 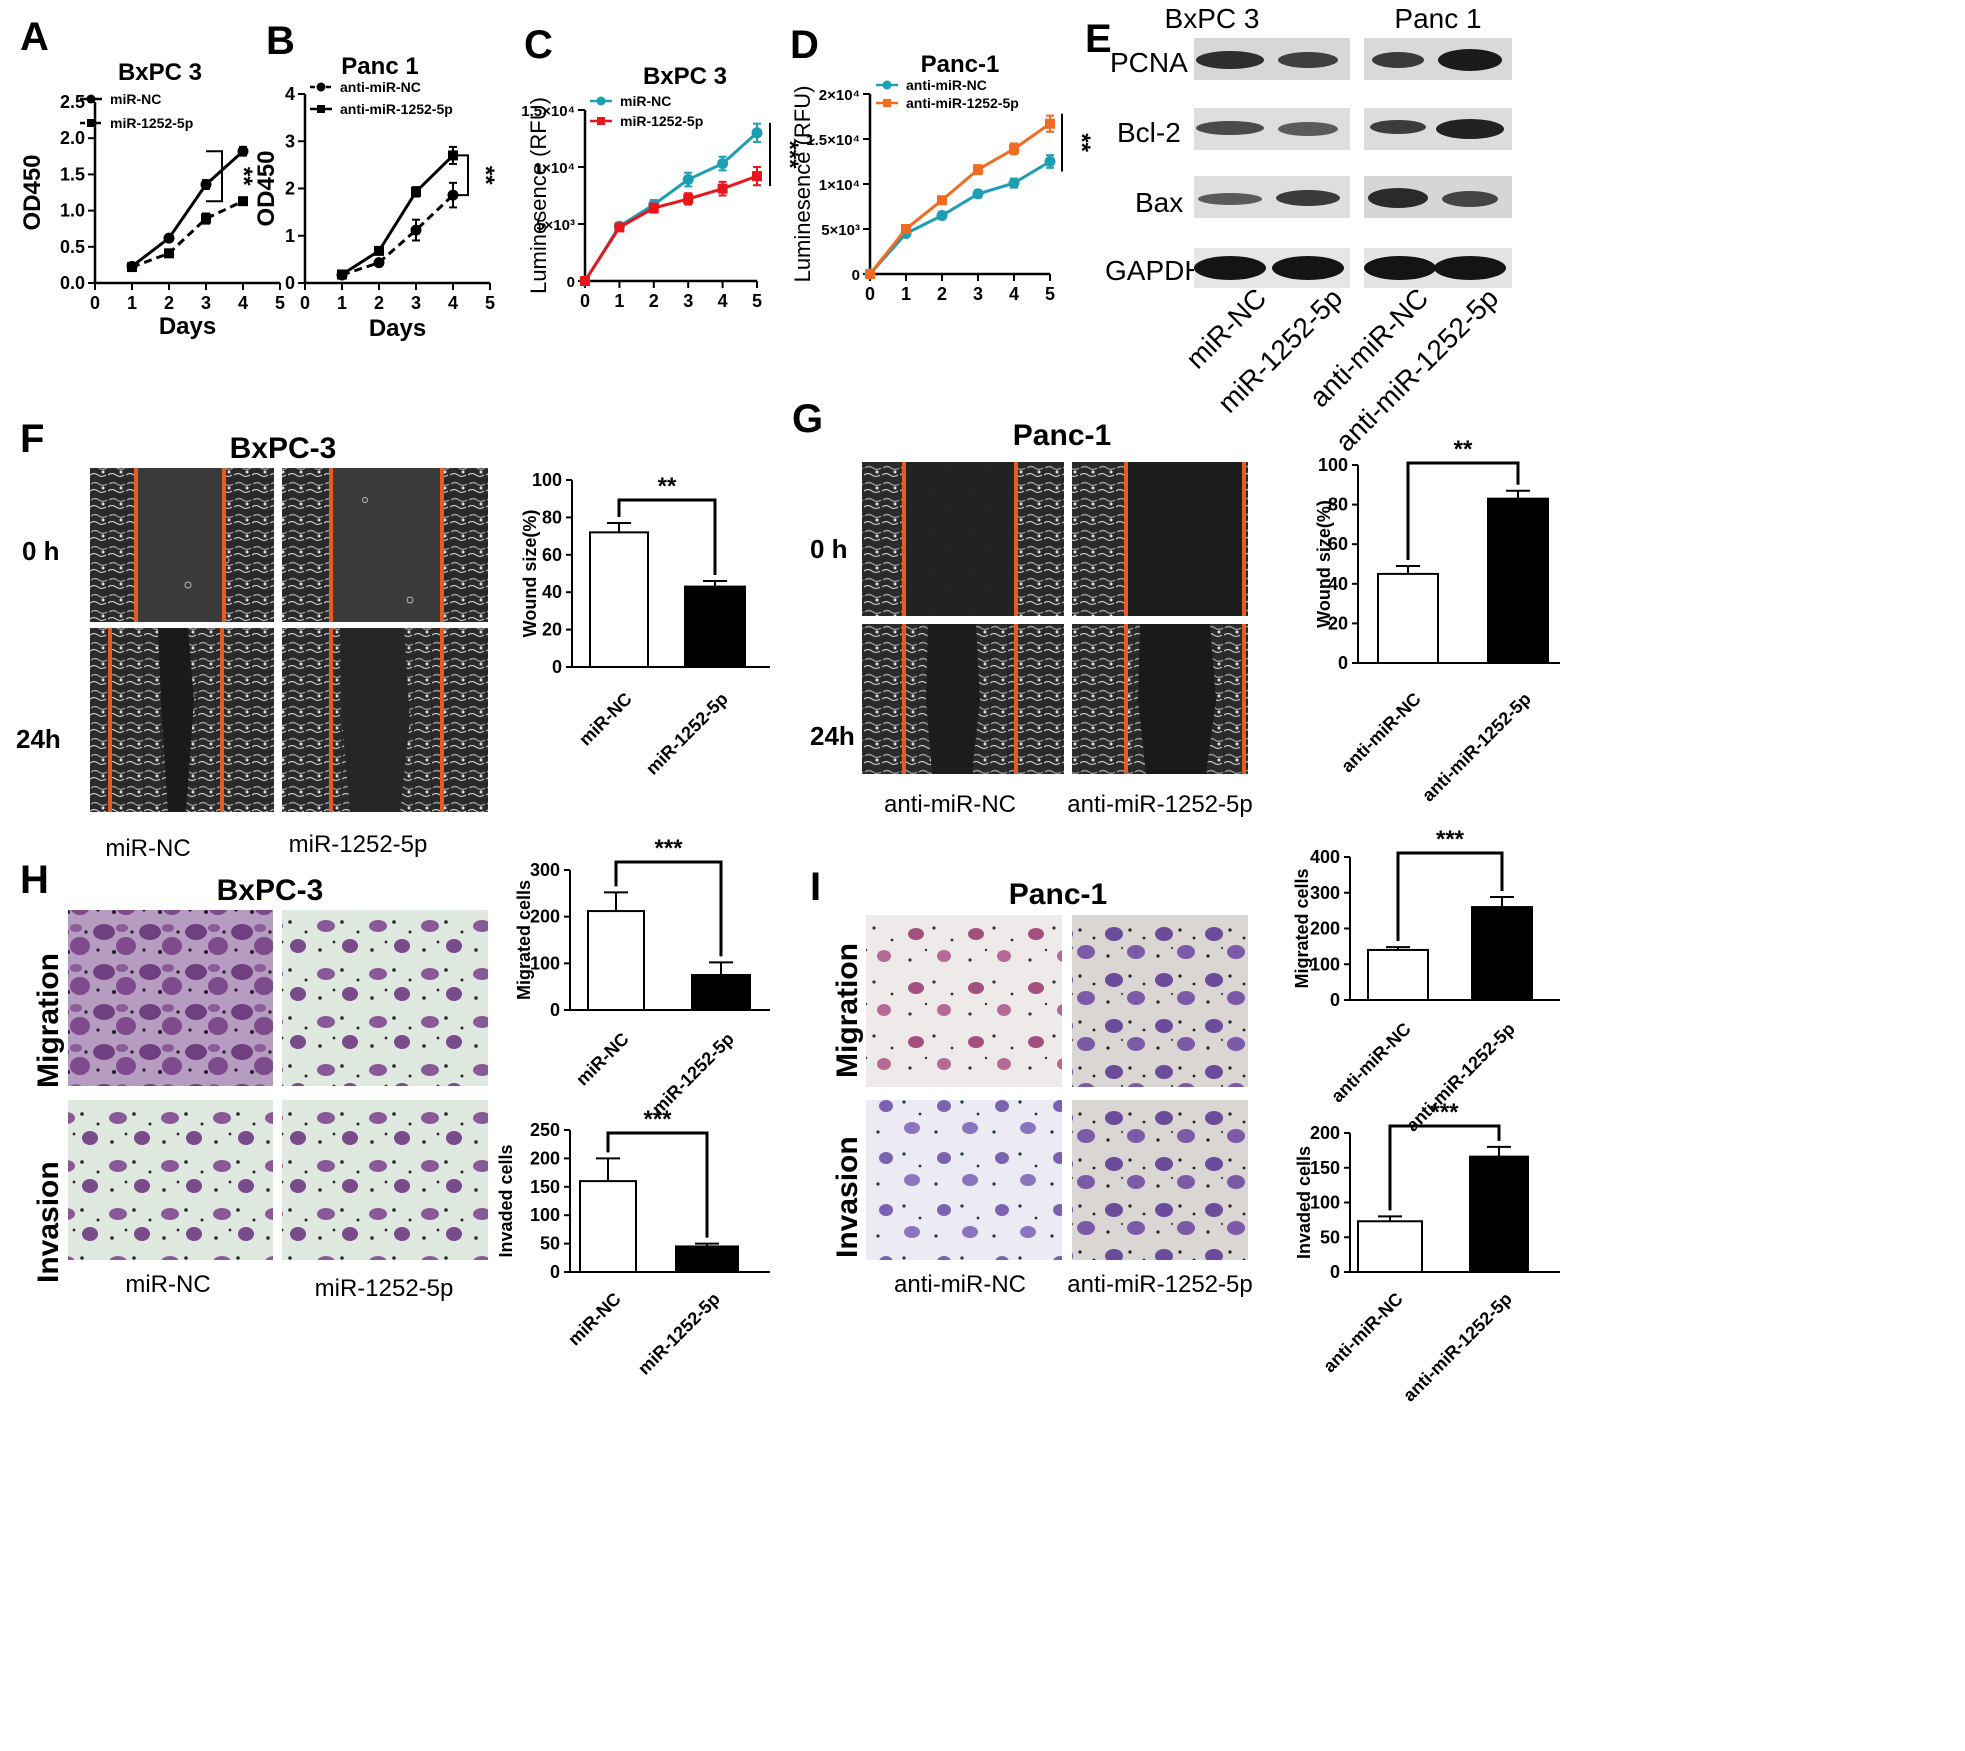 I want to click on wound-image-bxpc3-mir1252-24h, so click(x=385, y=720).